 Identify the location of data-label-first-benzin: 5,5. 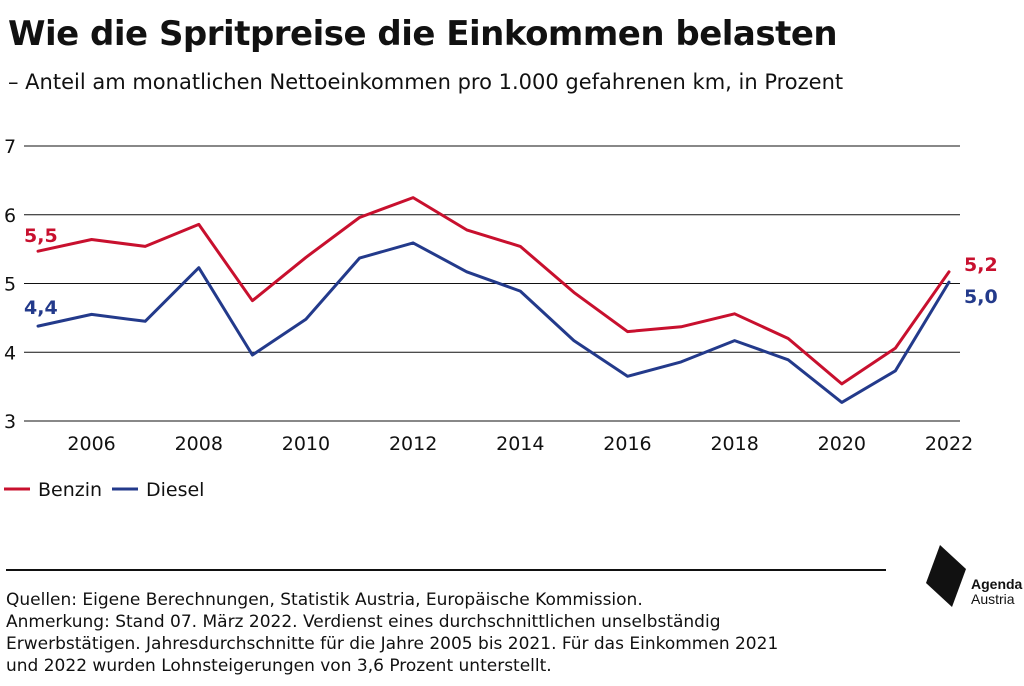
(41, 236).